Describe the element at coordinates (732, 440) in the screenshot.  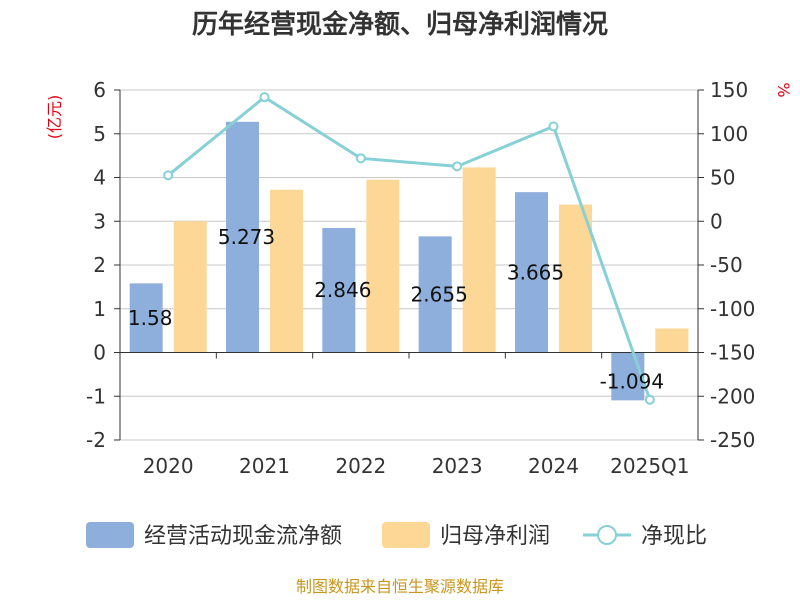
I see `right-tick-label: -250` at that location.